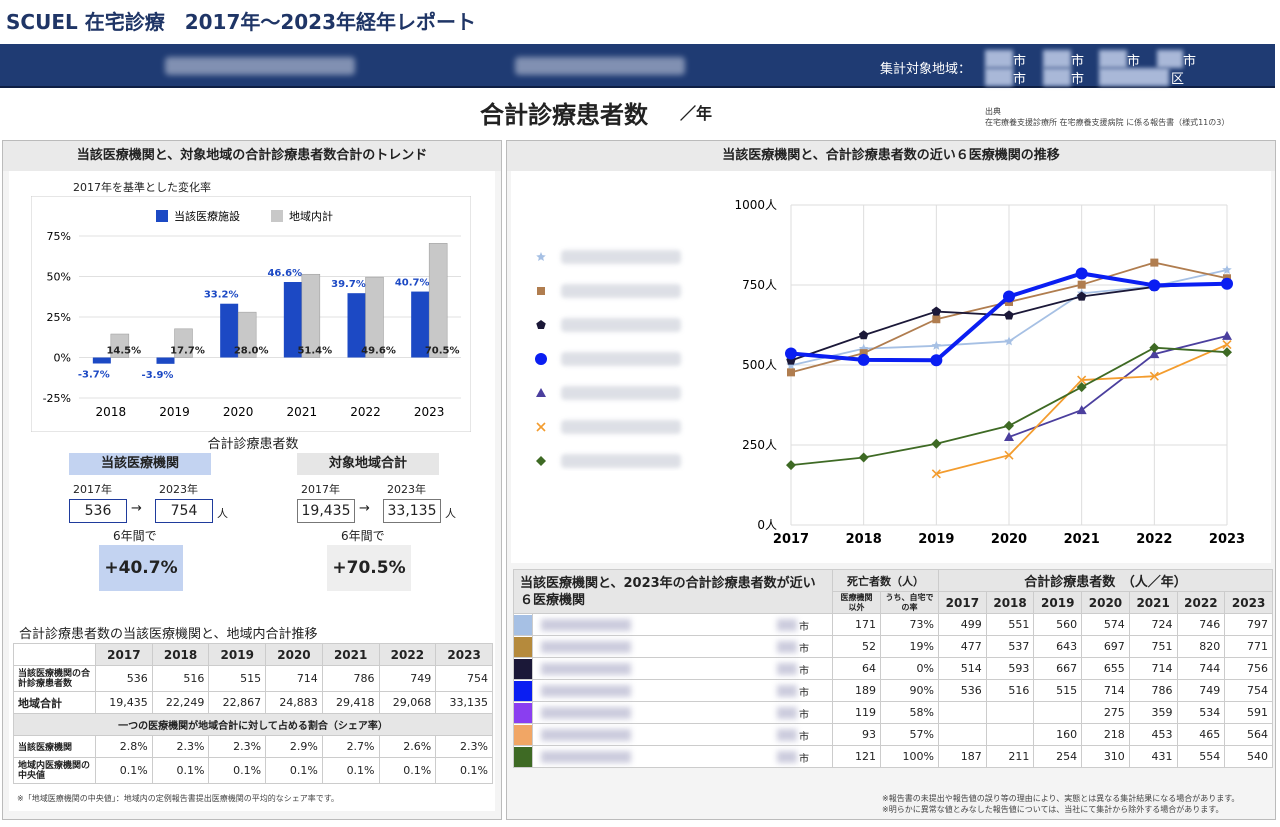 The image size is (1280, 827). I want to click on year-header: 2018, so click(1010, 602).